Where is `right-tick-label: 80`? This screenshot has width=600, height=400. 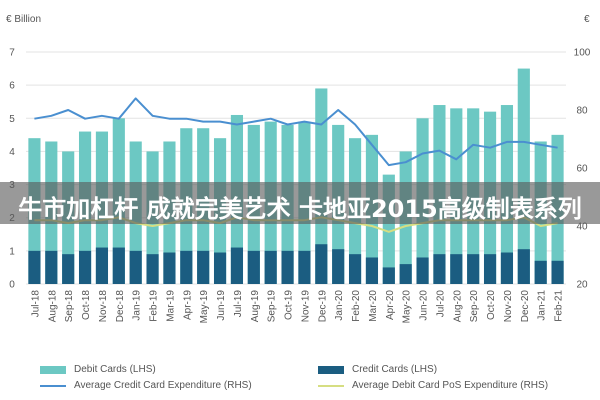
right-tick-label: 80 is located at coordinates (582, 111).